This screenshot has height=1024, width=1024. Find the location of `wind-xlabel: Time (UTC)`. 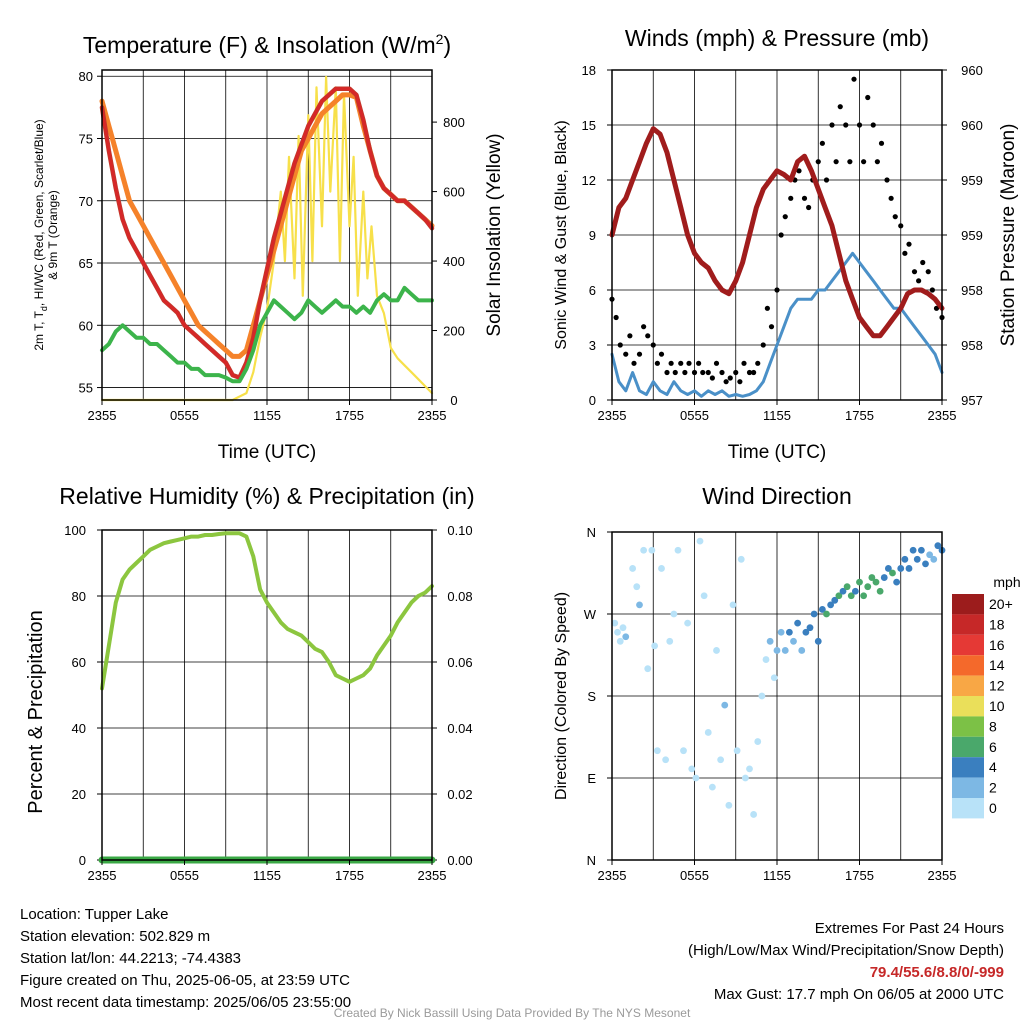

wind-xlabel: Time (UTC) is located at coordinates (777, 452).